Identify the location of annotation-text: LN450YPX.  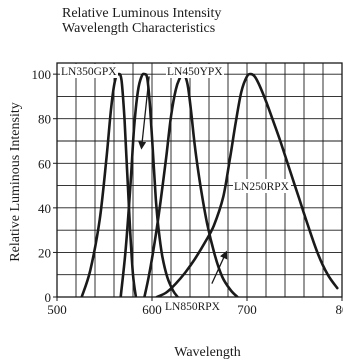
(195, 72).